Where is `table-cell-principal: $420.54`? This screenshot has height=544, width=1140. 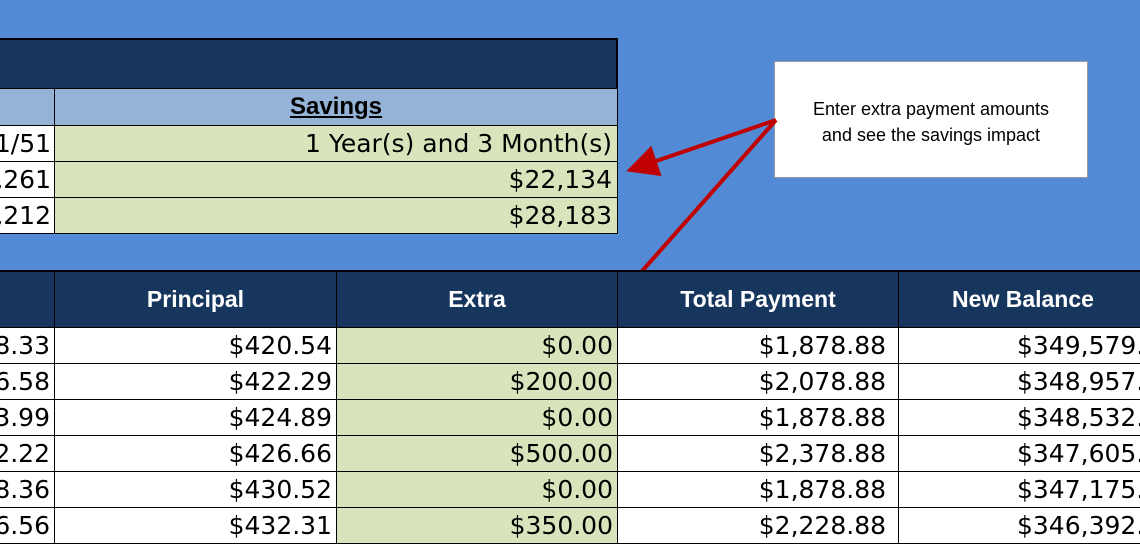
table-cell-principal: $420.54 is located at coordinates (195, 345).